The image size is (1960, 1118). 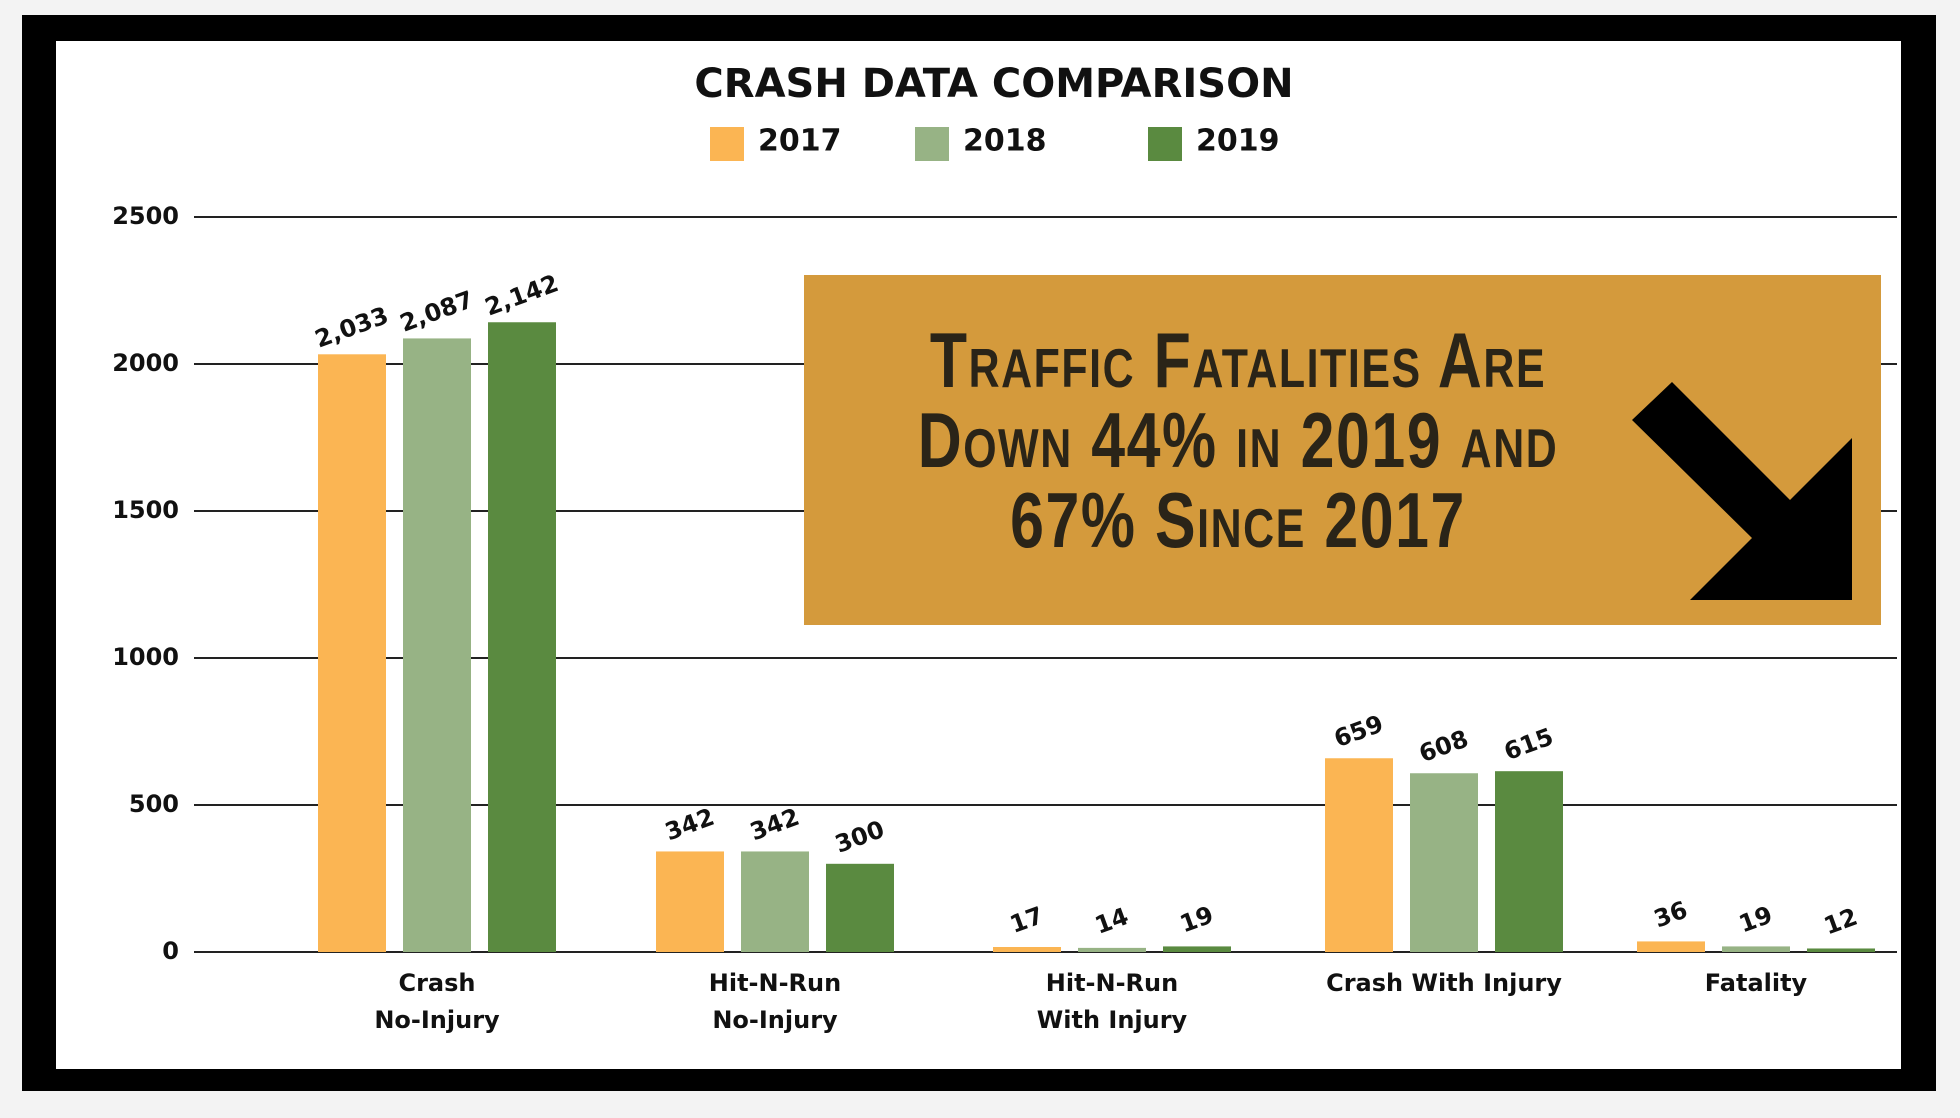 What do you see at coordinates (800, 141) in the screenshot?
I see `legend-label: 2017` at bounding box center [800, 141].